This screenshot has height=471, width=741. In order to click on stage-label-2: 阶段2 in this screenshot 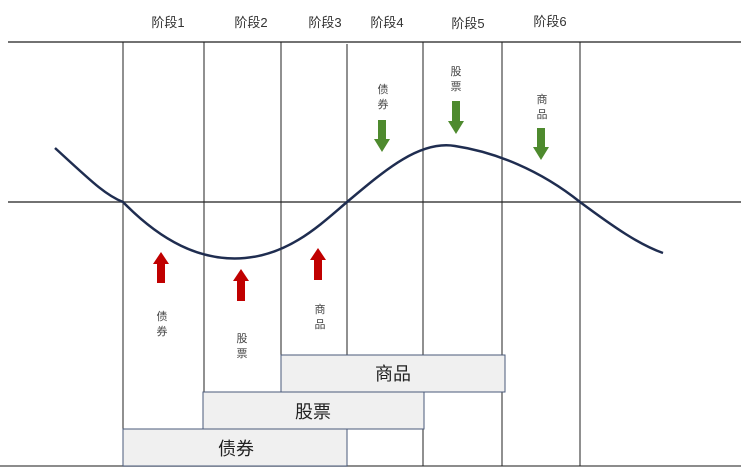, I will do `click(250, 22)`.